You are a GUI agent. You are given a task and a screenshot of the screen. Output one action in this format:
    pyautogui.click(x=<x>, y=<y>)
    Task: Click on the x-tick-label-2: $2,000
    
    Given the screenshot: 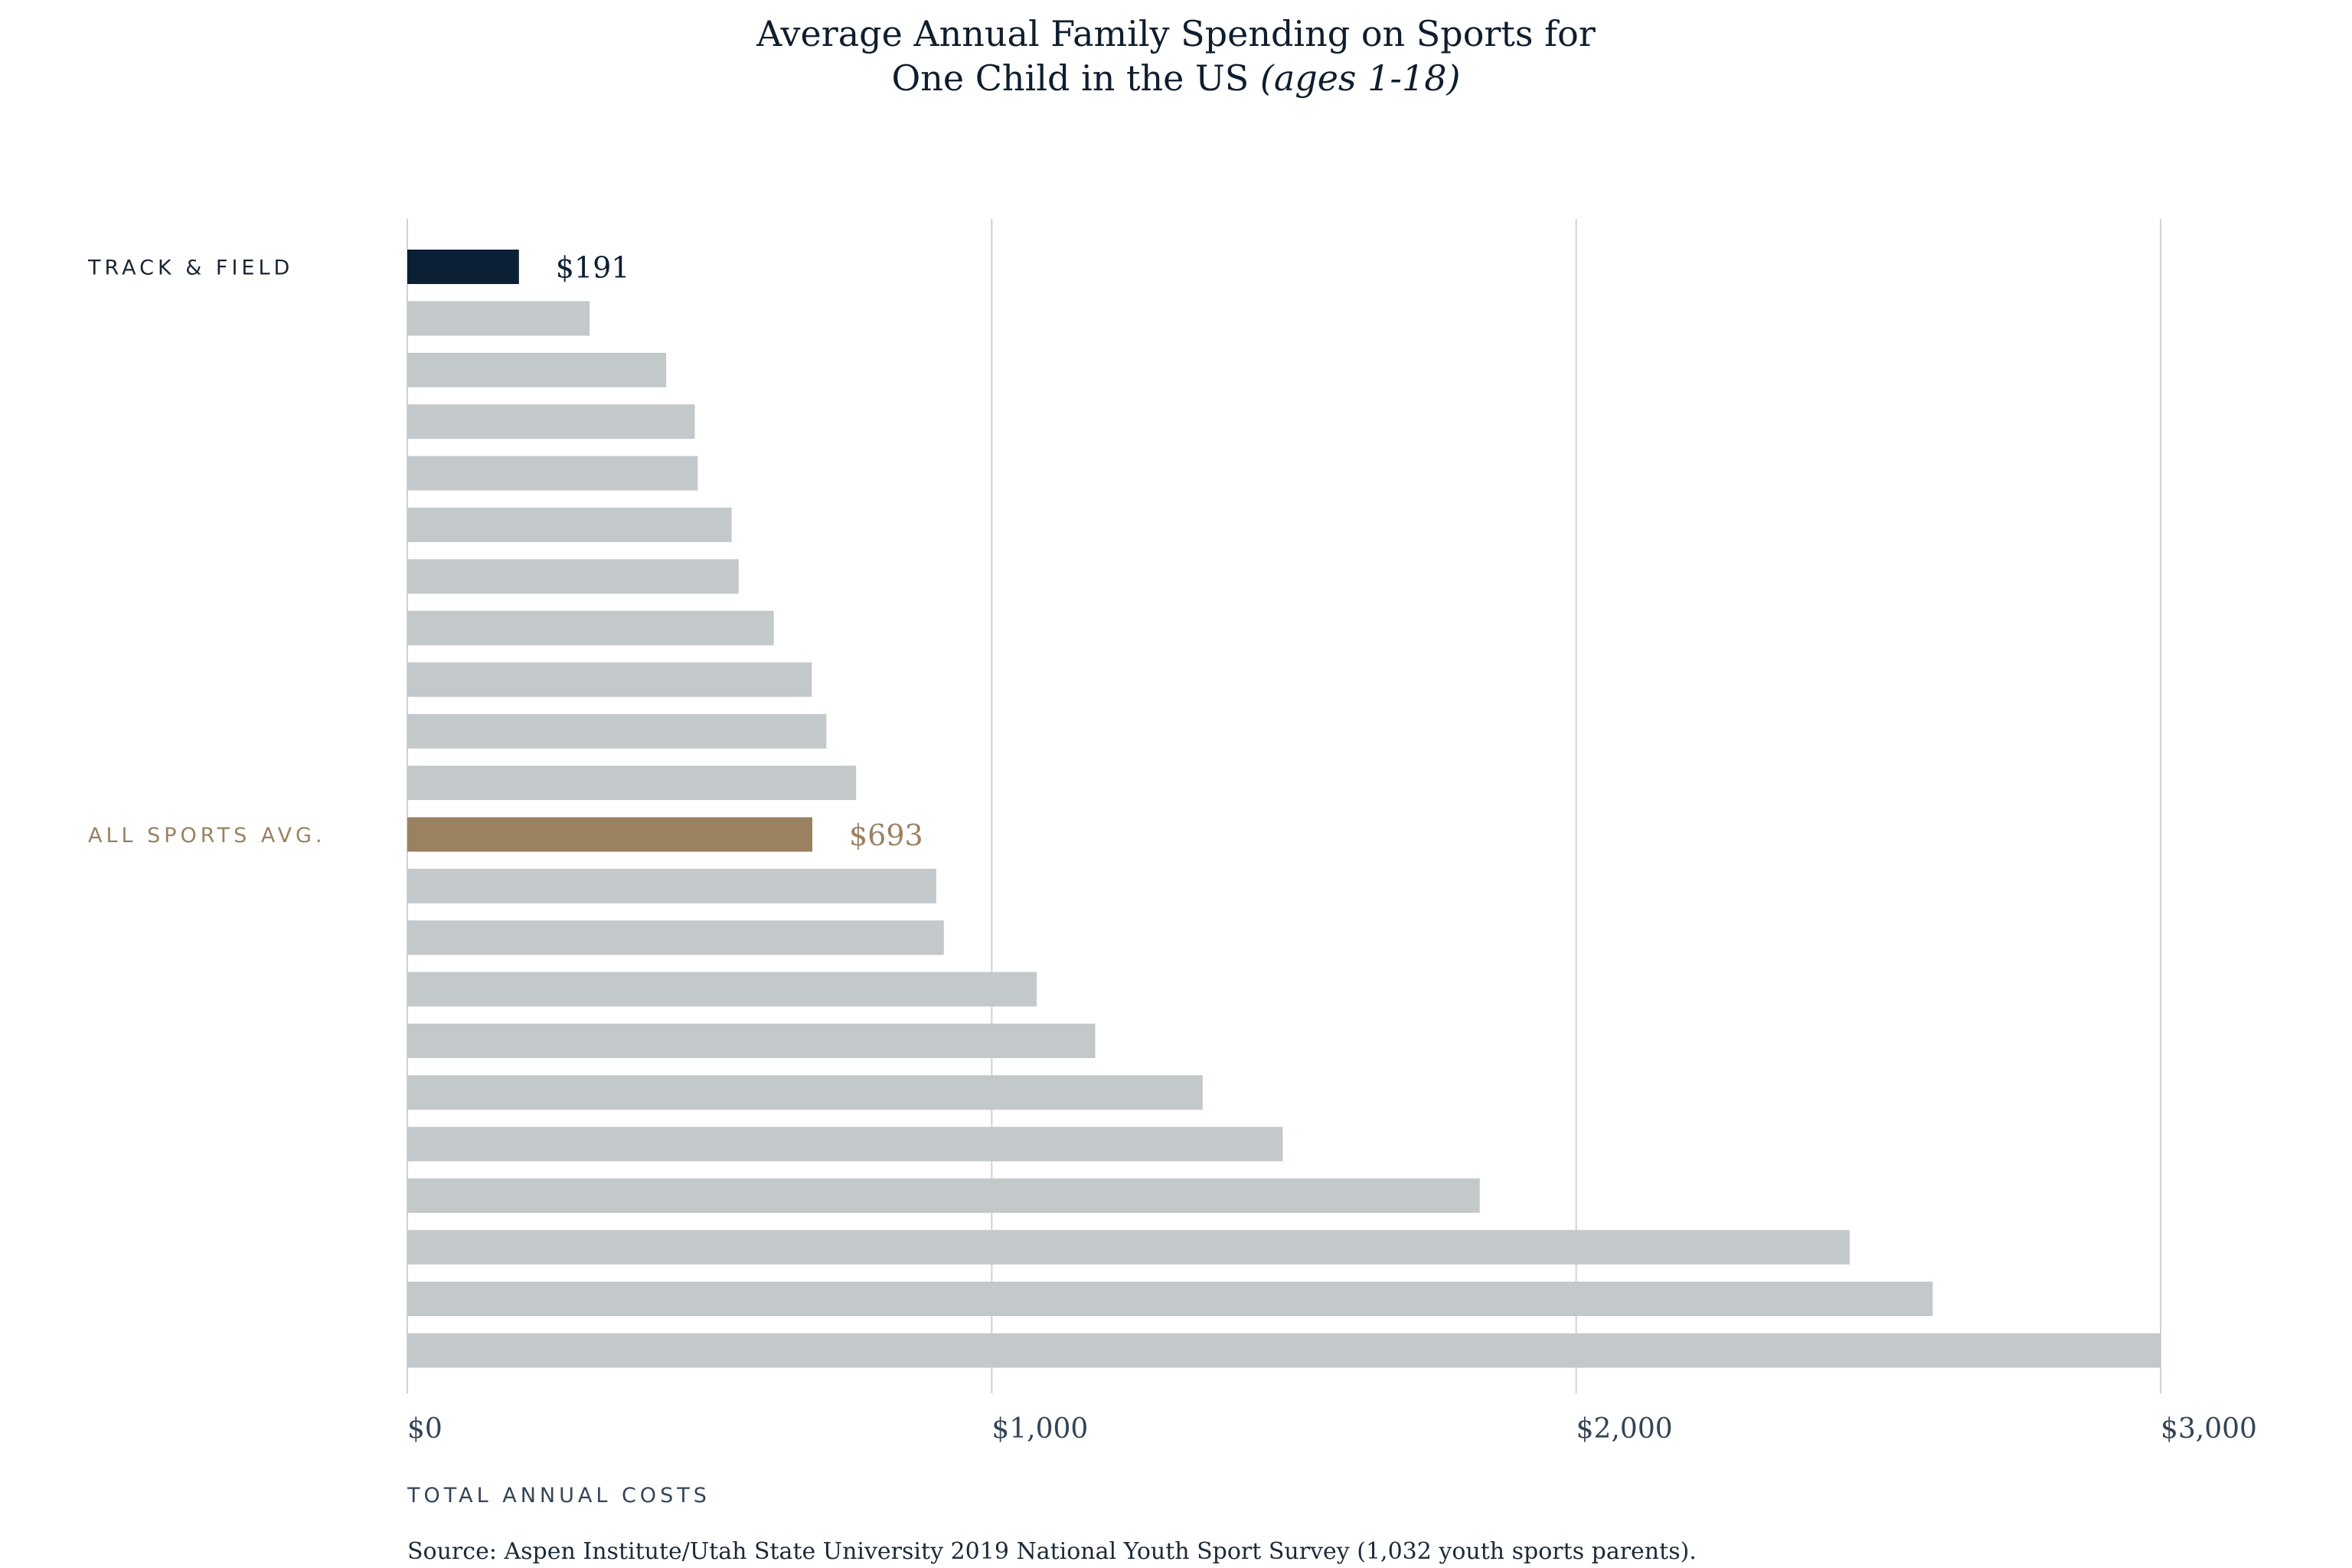 What is the action you would take?
    pyautogui.click(x=1624, y=1429)
    